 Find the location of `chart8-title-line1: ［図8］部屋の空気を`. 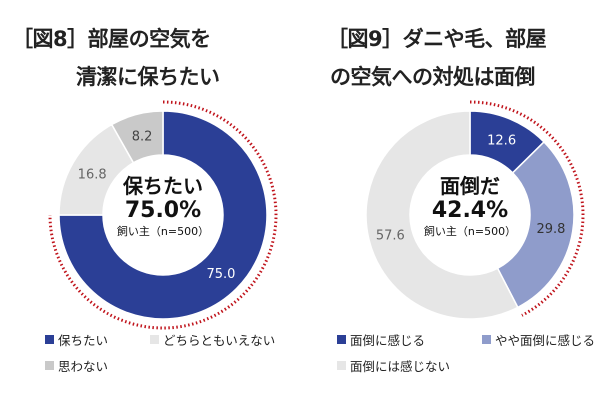

chart8-title-line1: ［図8］部屋の空気を is located at coordinates (111, 39).